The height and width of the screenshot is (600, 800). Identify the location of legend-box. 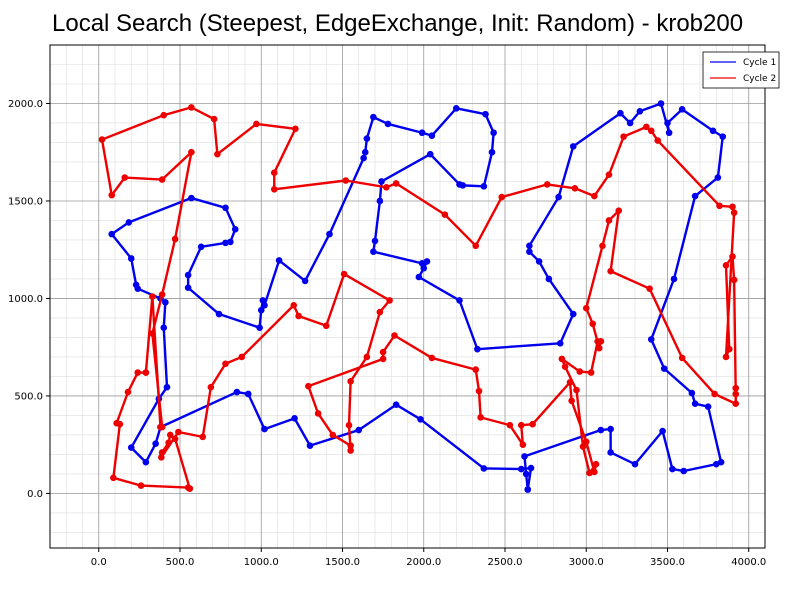
(741, 70).